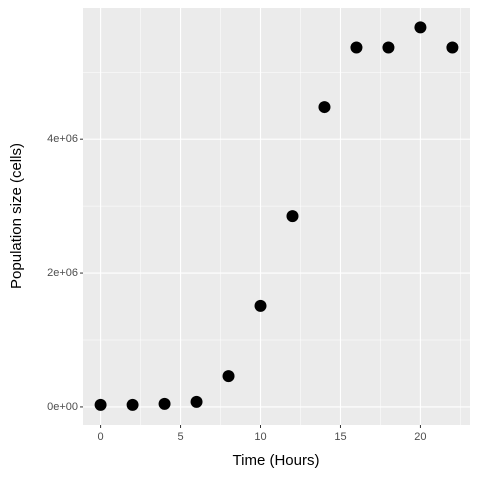 Image resolution: width=480 pixels, height=480 pixels. Describe the element at coordinates (62, 139) in the screenshot. I see `y-tick-label: 4e+06` at that location.